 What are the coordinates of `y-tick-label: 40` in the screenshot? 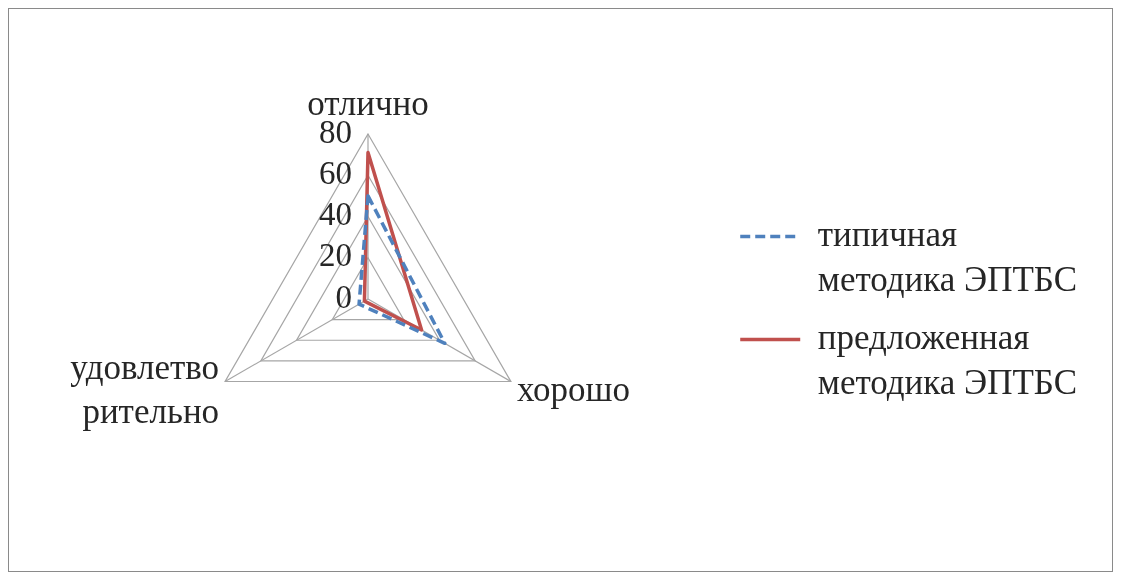 It's located at (335, 214).